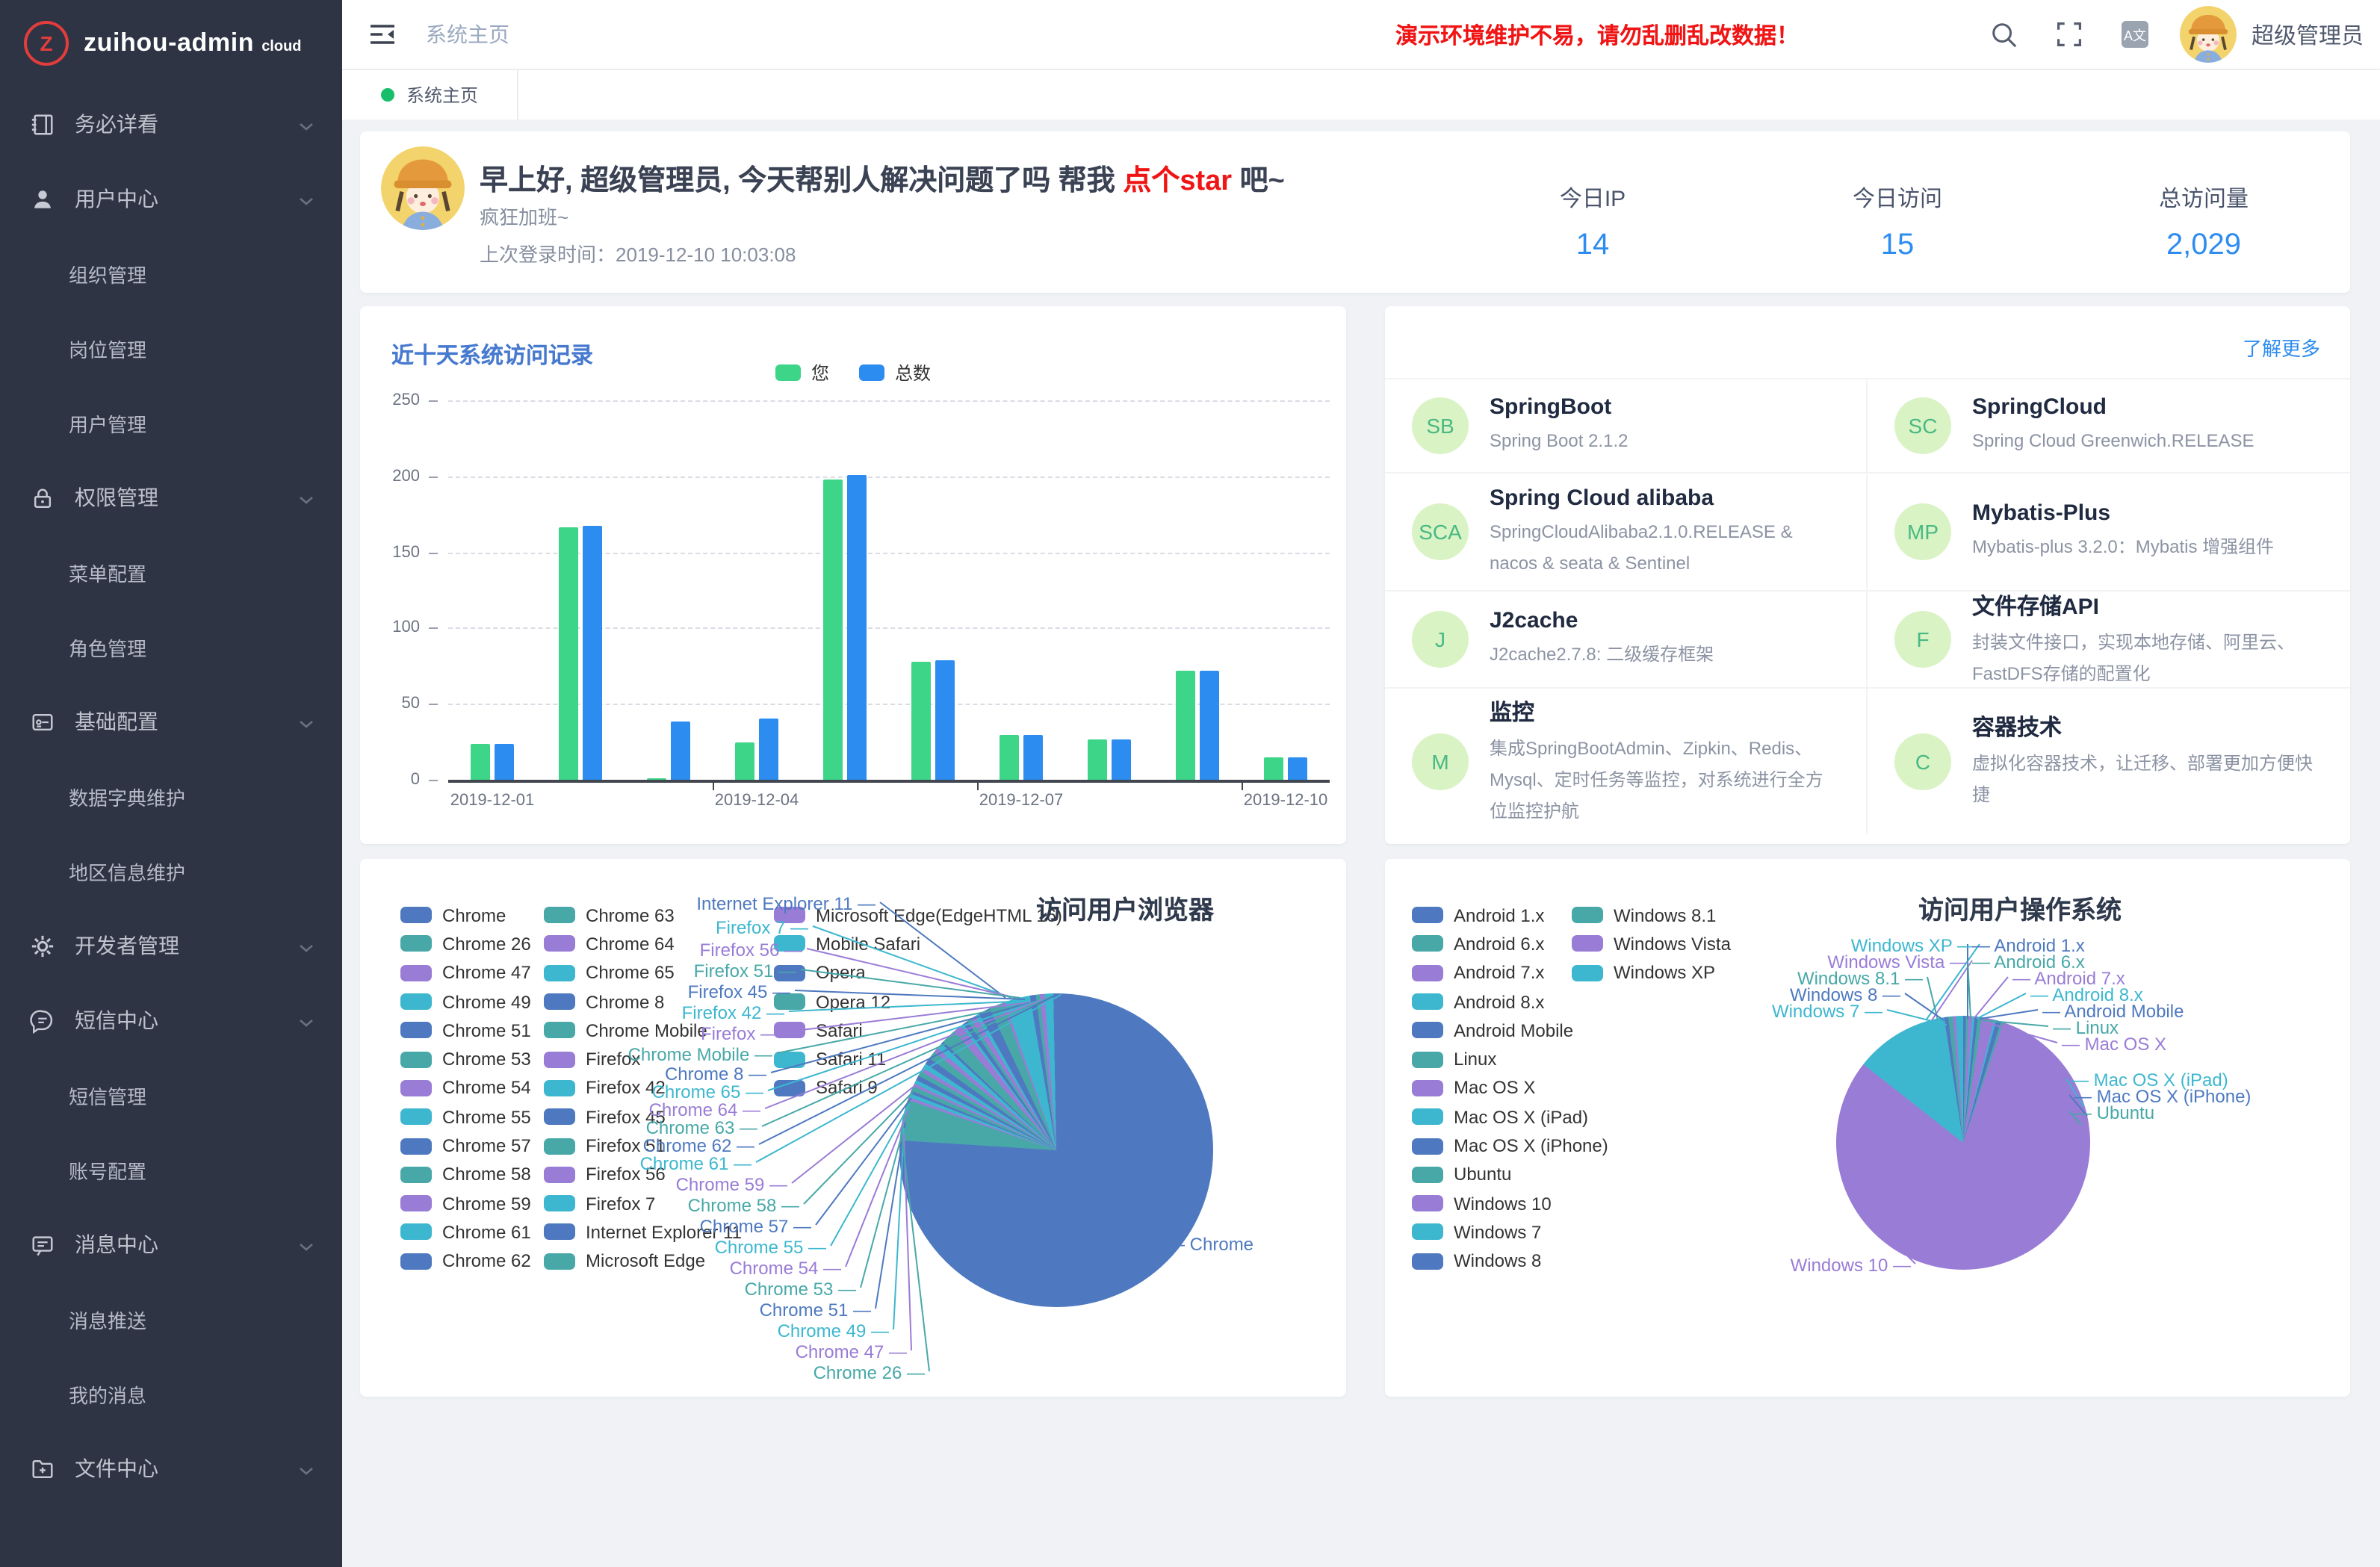  I want to click on legend-item: Ubuntu, so click(1510, 1174).